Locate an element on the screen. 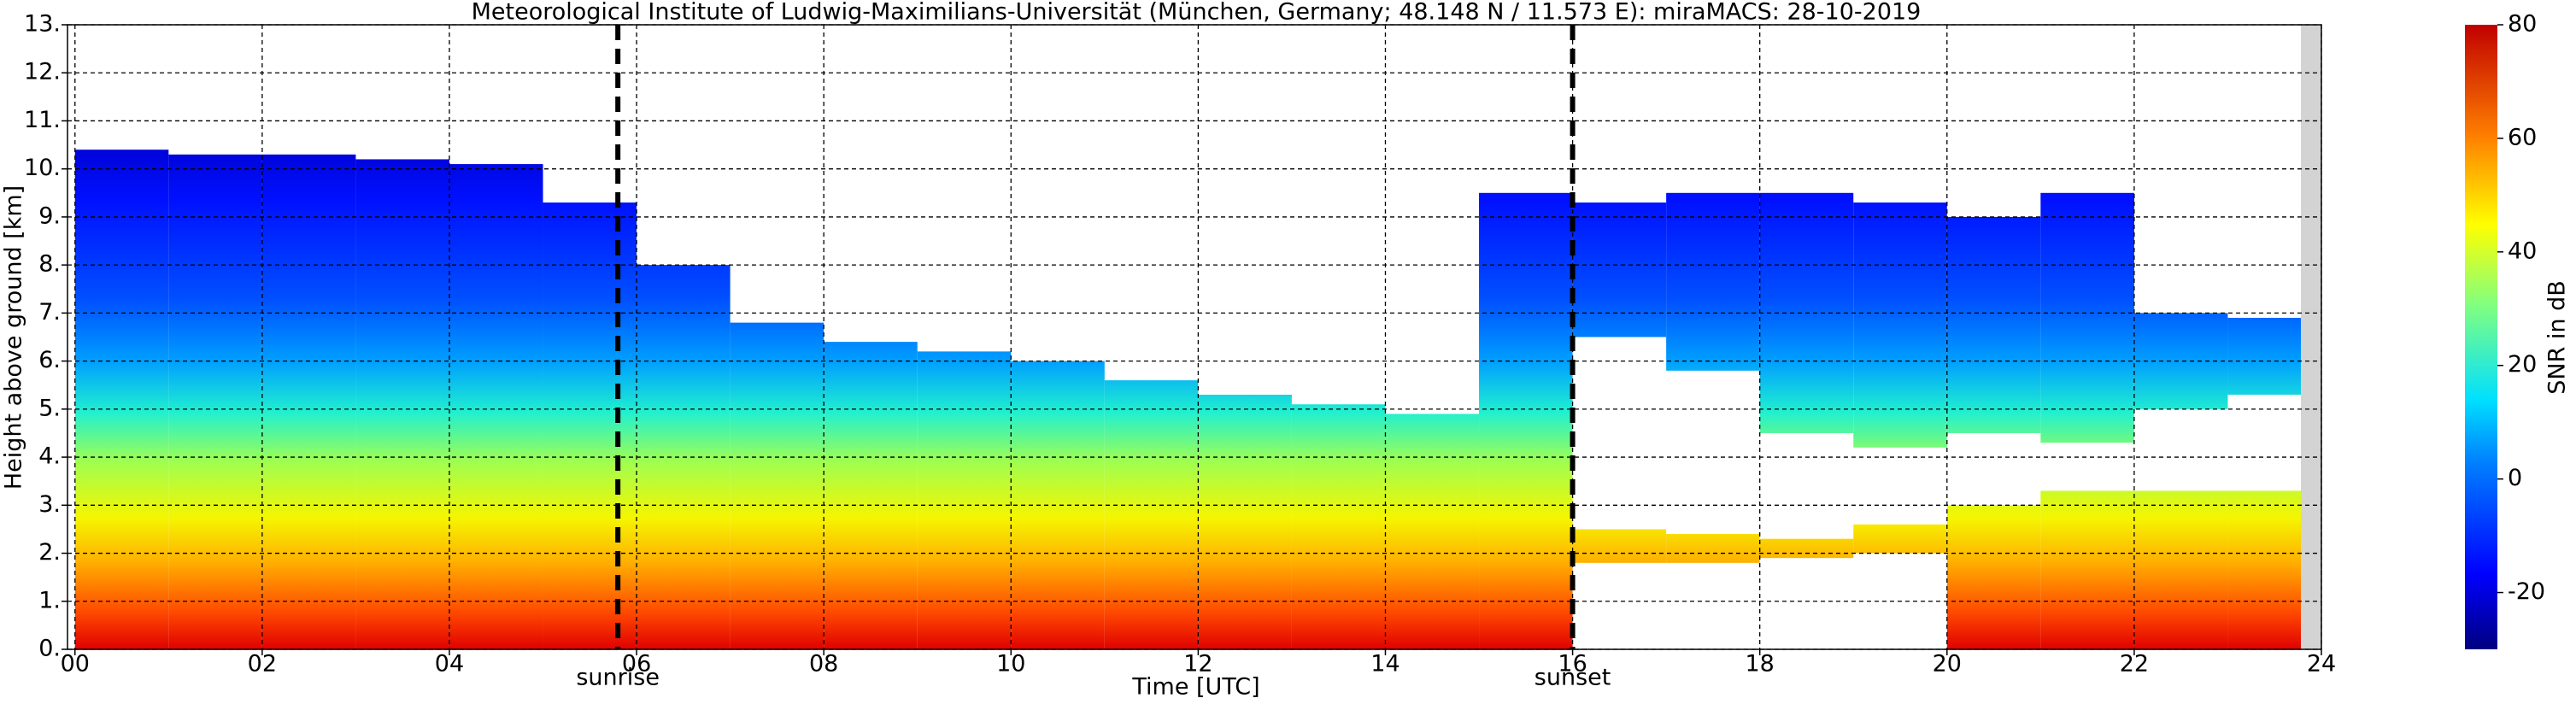 Image resolution: width=2576 pixels, height=704 pixels. y-axis-label: Height above ground [km] is located at coordinates (14, 337).